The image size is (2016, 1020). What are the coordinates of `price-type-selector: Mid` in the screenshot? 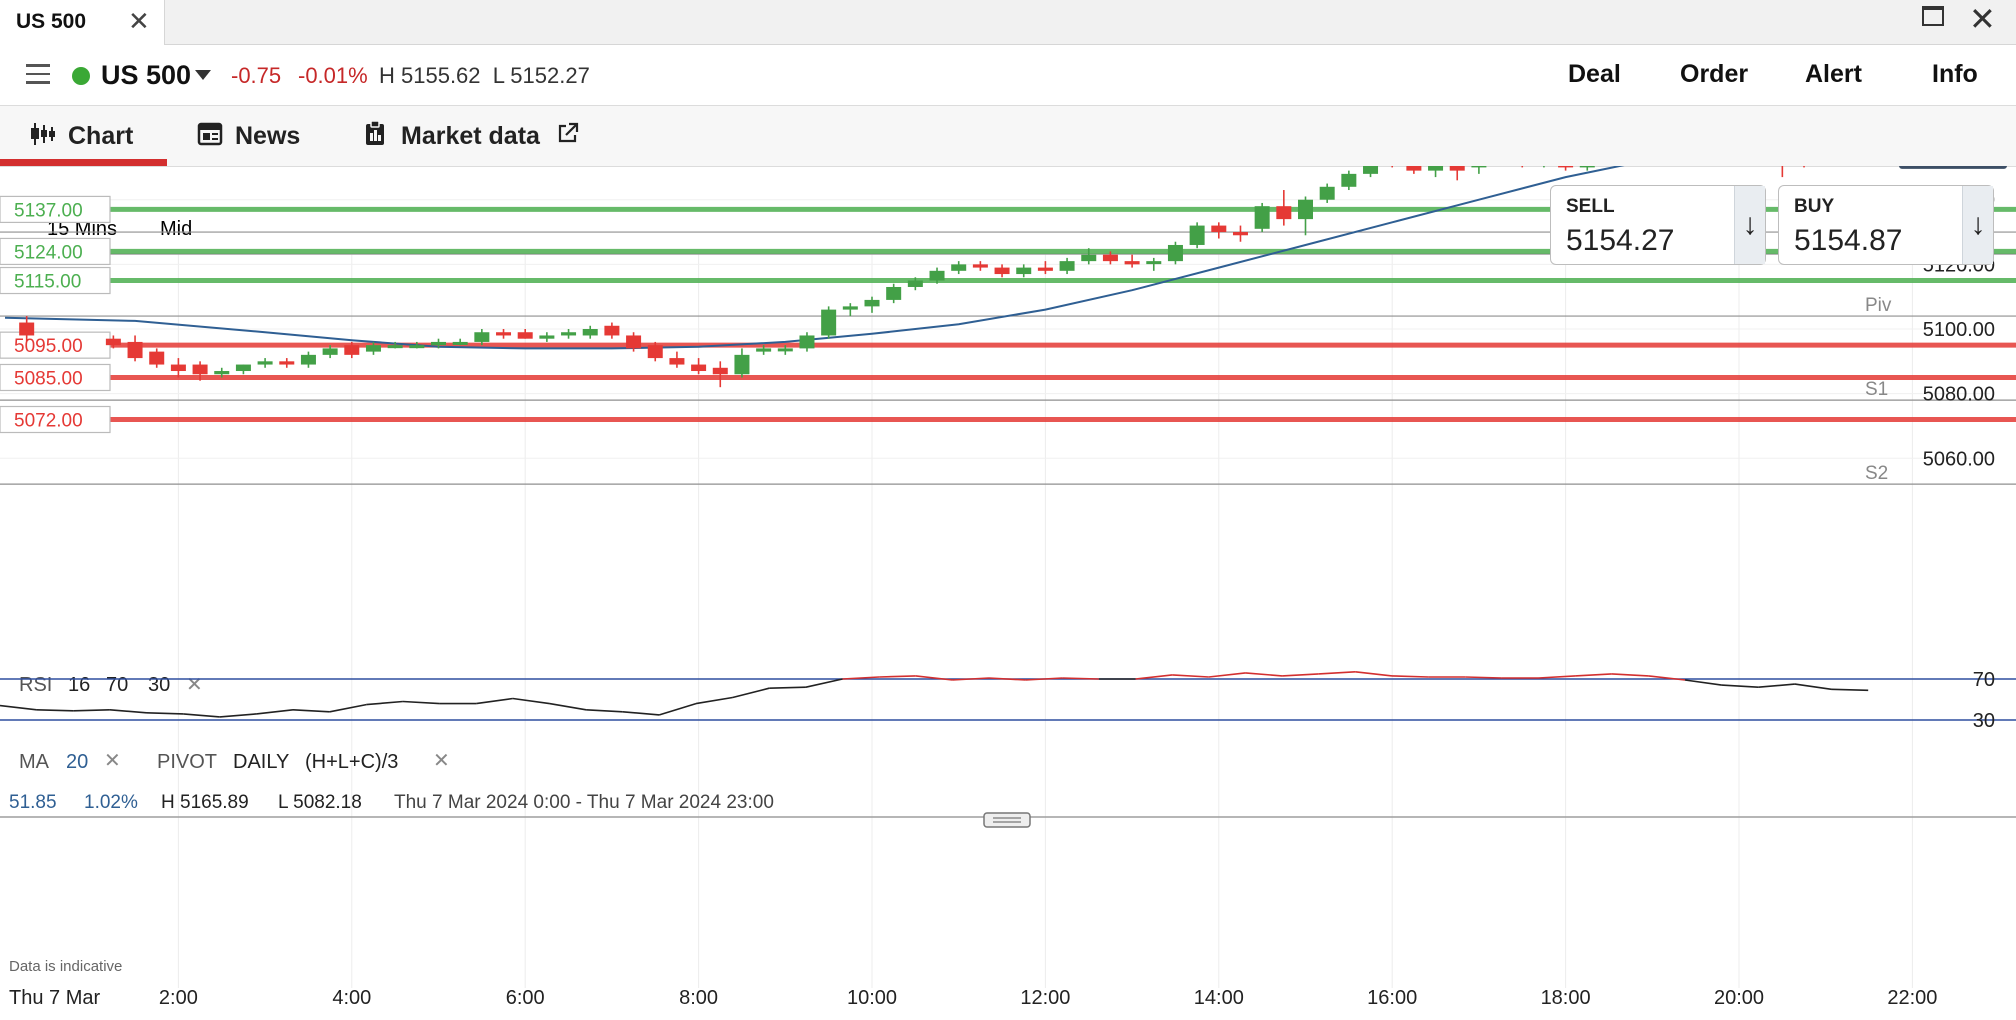 It's located at (176, 229).